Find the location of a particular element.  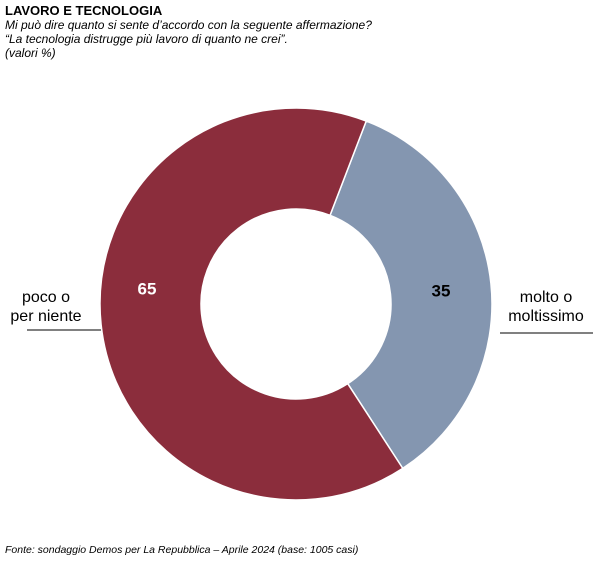

units-note: (valori %) is located at coordinates (30, 53).